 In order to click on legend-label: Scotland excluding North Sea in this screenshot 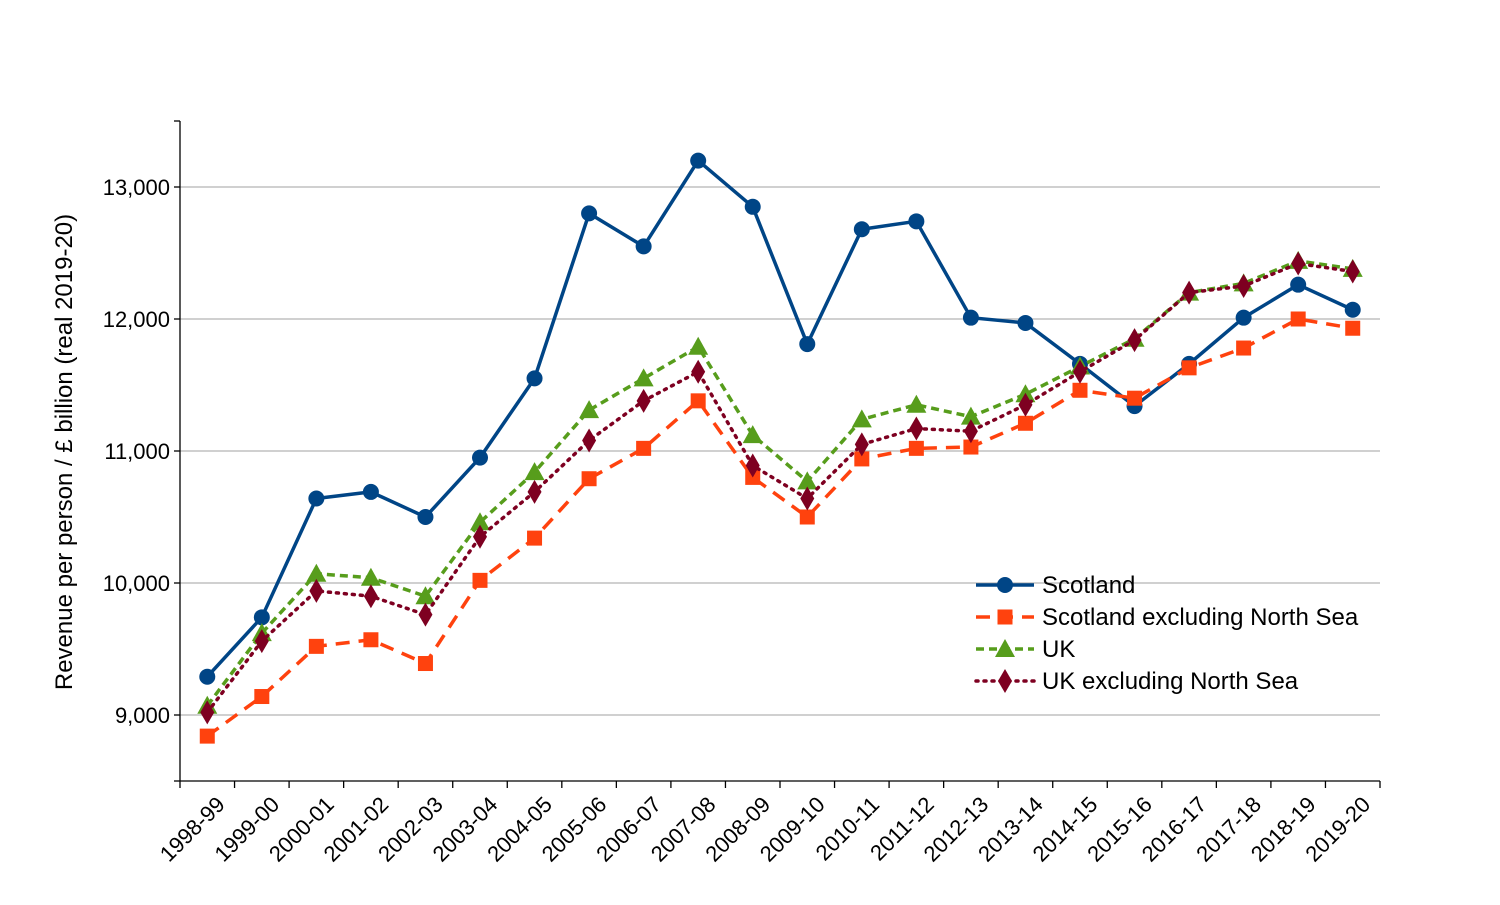, I will do `click(1200, 617)`.